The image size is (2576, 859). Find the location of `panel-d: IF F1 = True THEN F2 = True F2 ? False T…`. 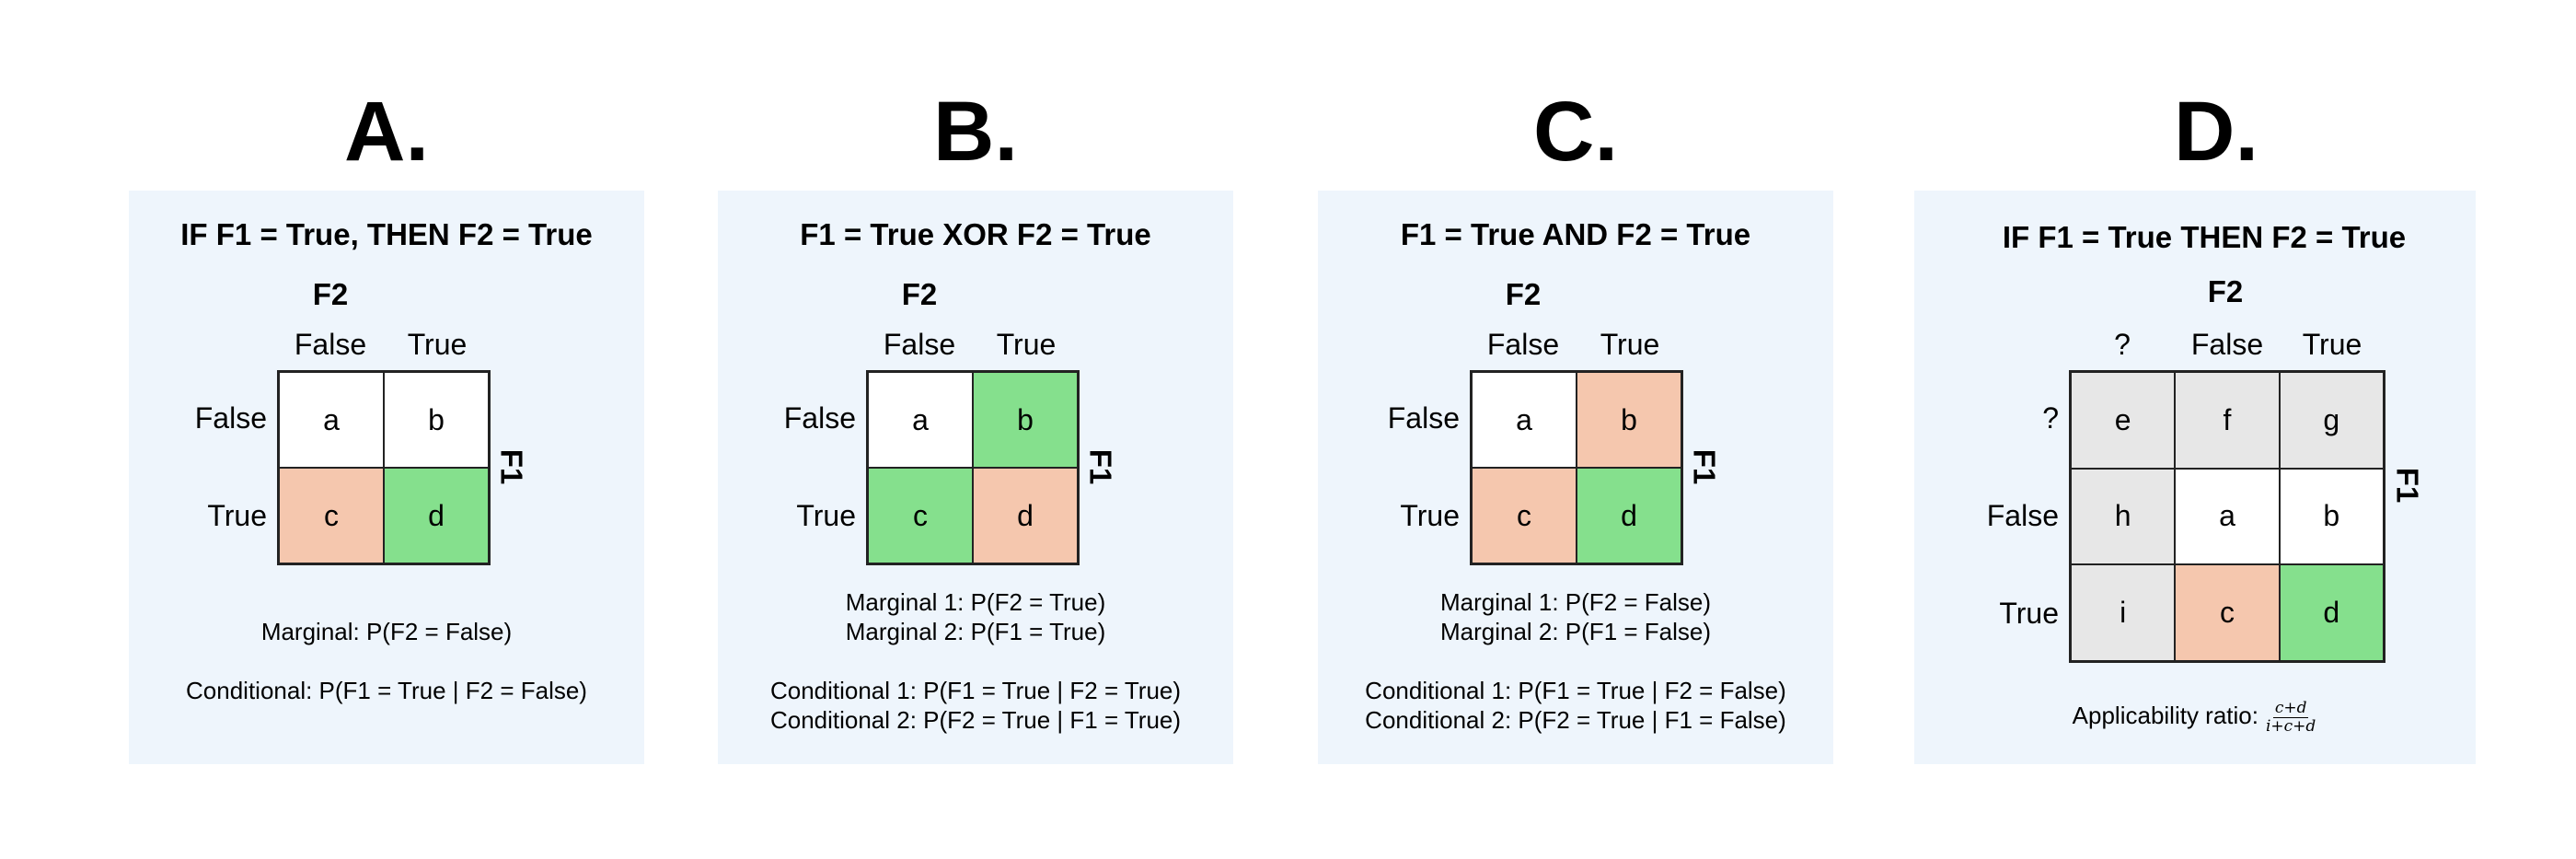

panel-d: IF F1 = True THEN F2 = True F2 ? False T… is located at coordinates (2195, 477).